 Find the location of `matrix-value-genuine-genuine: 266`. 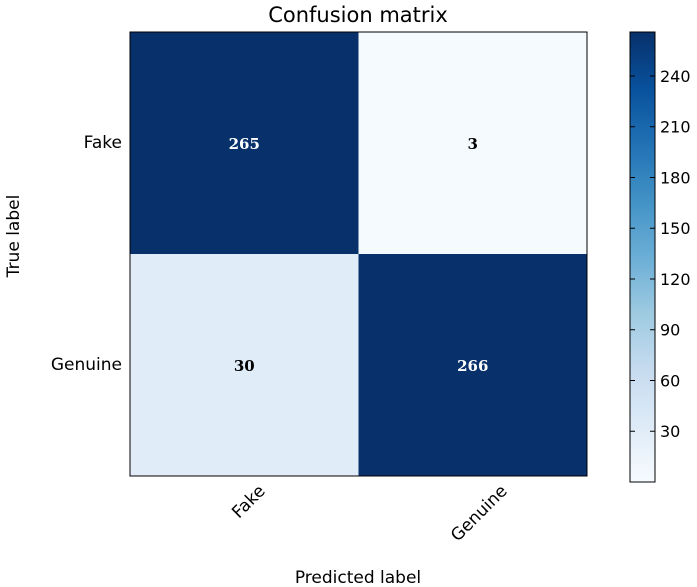

matrix-value-genuine-genuine: 266 is located at coordinates (472, 366).